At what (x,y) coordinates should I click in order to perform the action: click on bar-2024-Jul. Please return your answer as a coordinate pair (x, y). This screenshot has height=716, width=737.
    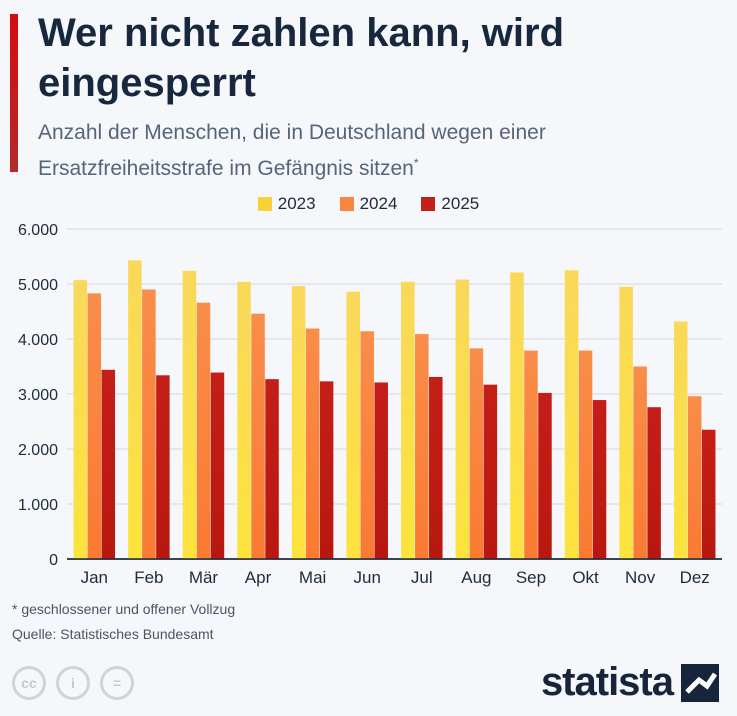
    Looking at the image, I should click on (422, 446).